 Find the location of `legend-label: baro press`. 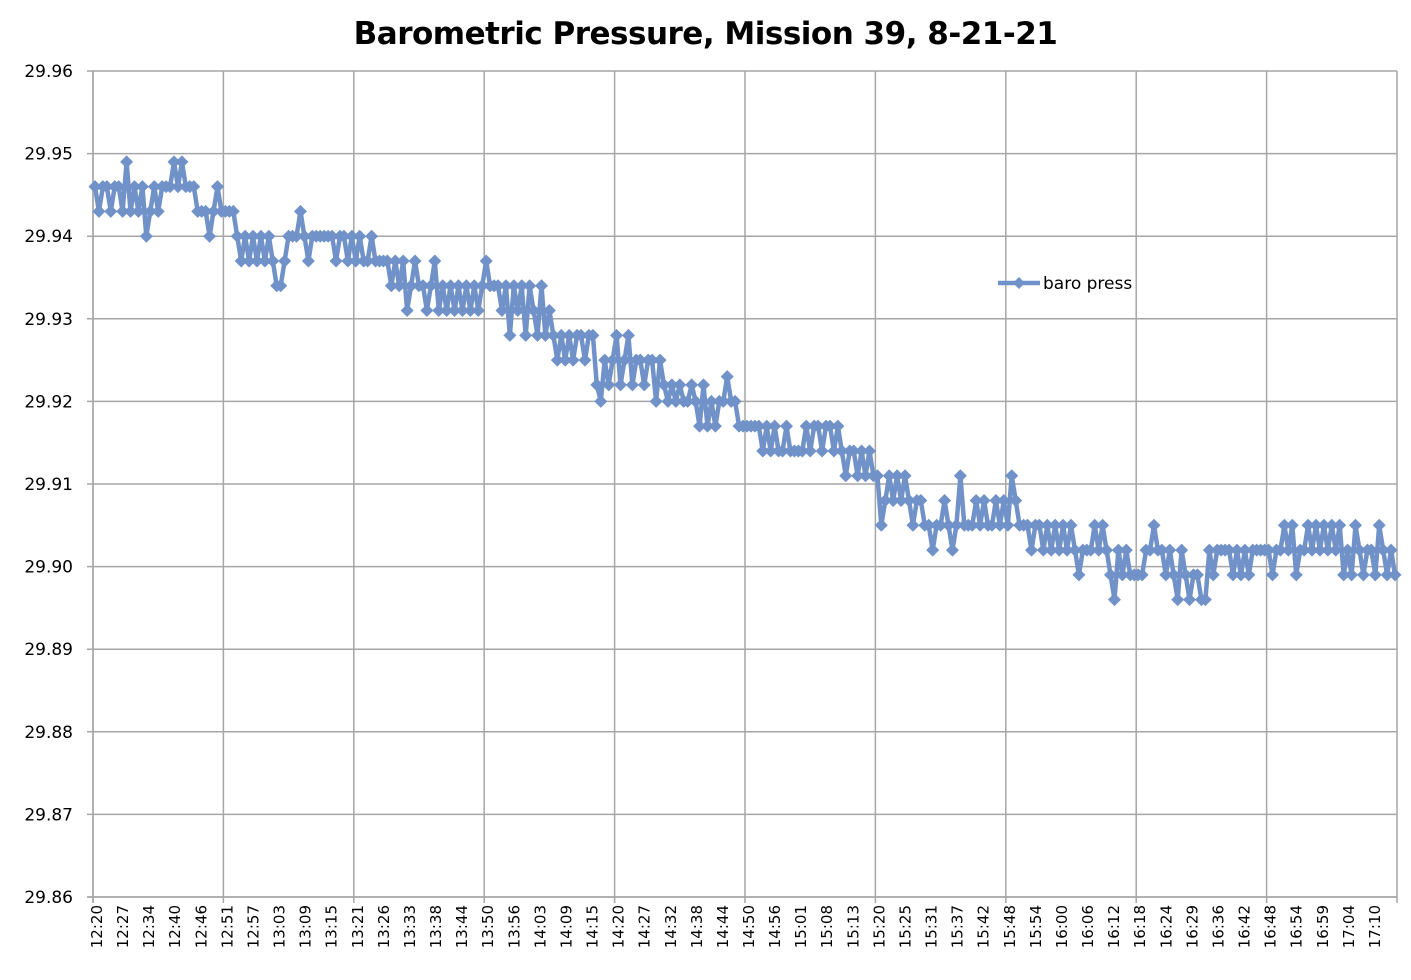

legend-label: baro press is located at coordinates (1087, 284).